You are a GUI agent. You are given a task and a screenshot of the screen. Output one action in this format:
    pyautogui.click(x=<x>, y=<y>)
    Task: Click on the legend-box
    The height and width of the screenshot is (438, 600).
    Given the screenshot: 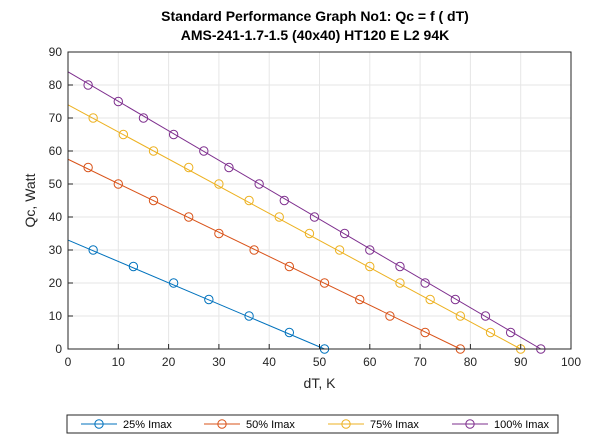 What is the action you would take?
    pyautogui.click(x=312, y=424)
    